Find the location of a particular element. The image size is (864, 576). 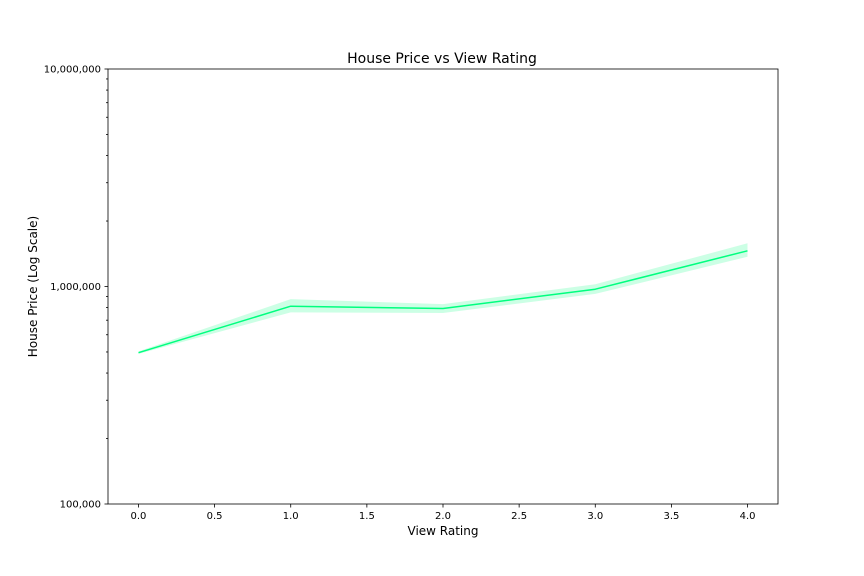

series-line-layer is located at coordinates (443, 302).